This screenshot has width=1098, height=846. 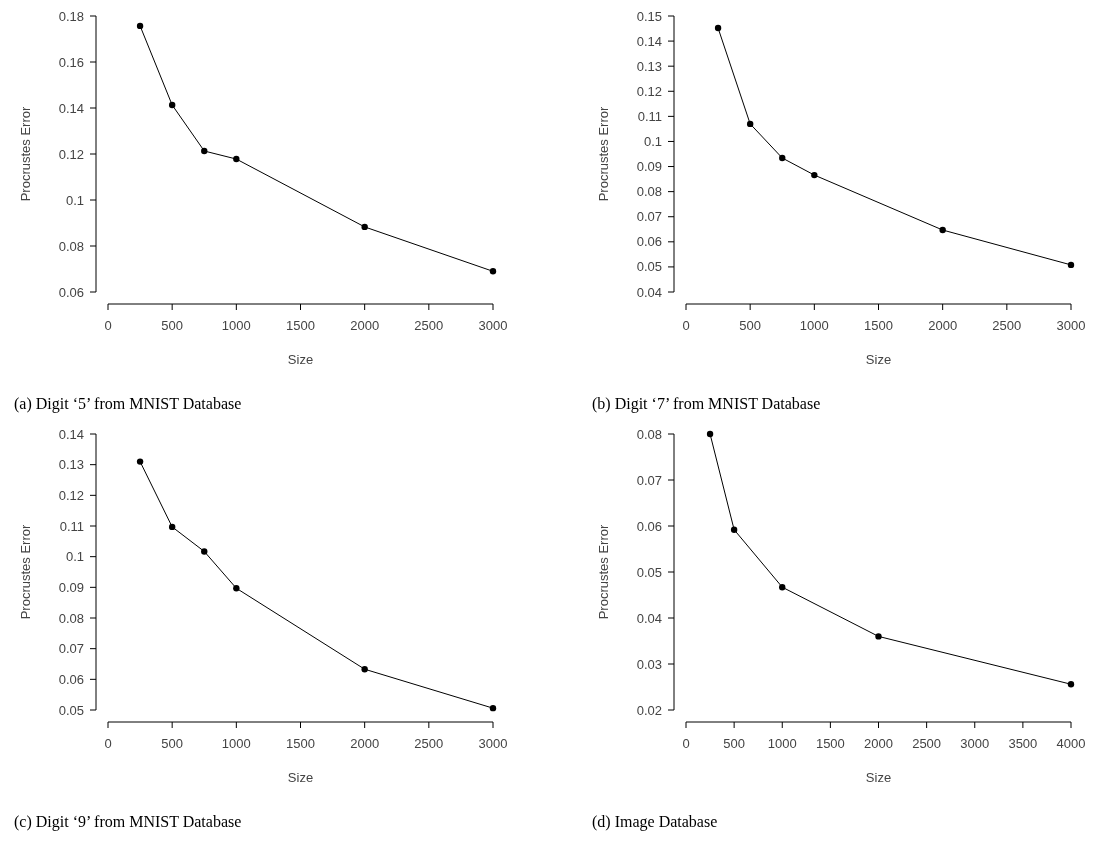 I want to click on y-tick-label: 0.02, so click(x=649, y=710).